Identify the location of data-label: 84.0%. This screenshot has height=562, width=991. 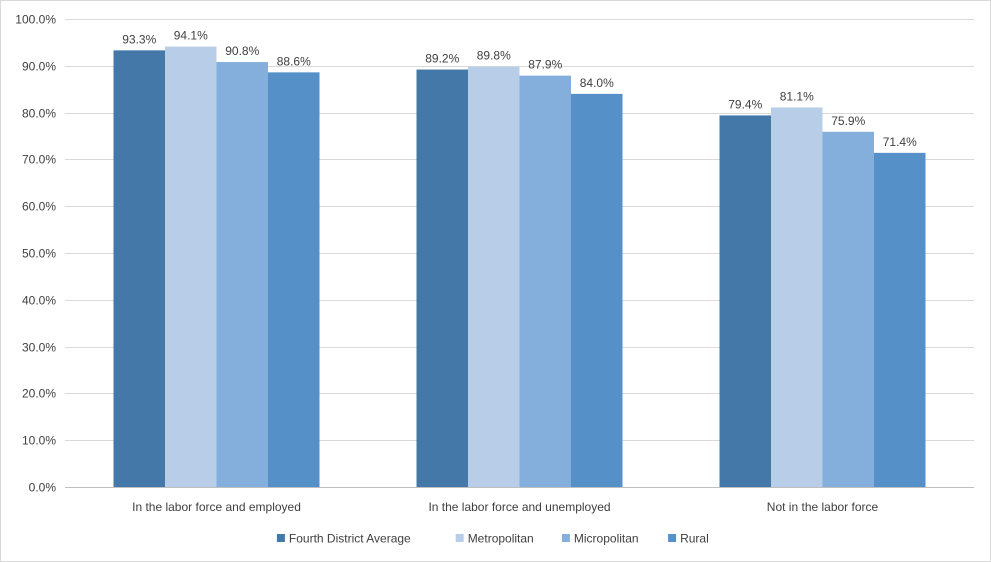
(597, 83).